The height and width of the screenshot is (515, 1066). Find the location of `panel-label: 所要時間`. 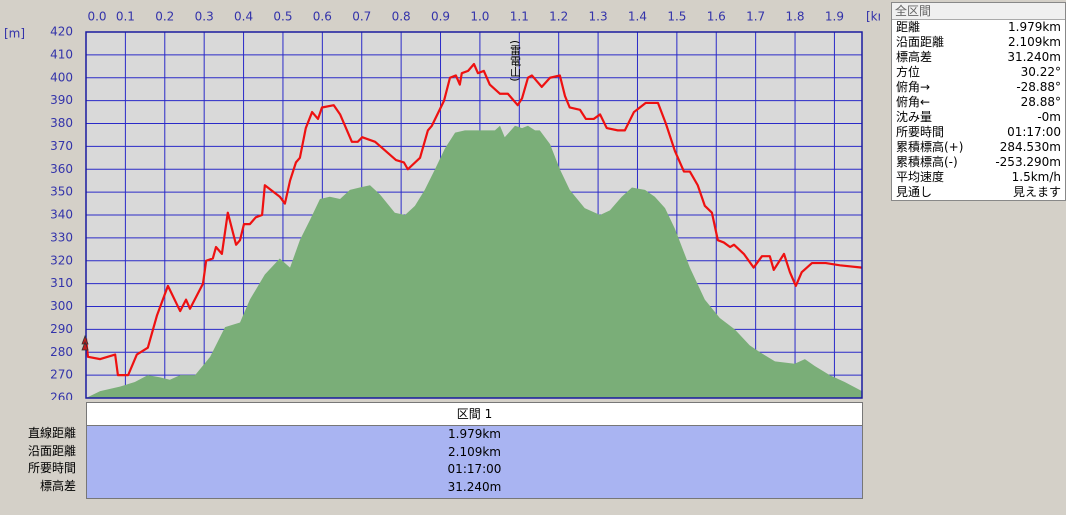

panel-label: 所要時間 is located at coordinates (920, 132).